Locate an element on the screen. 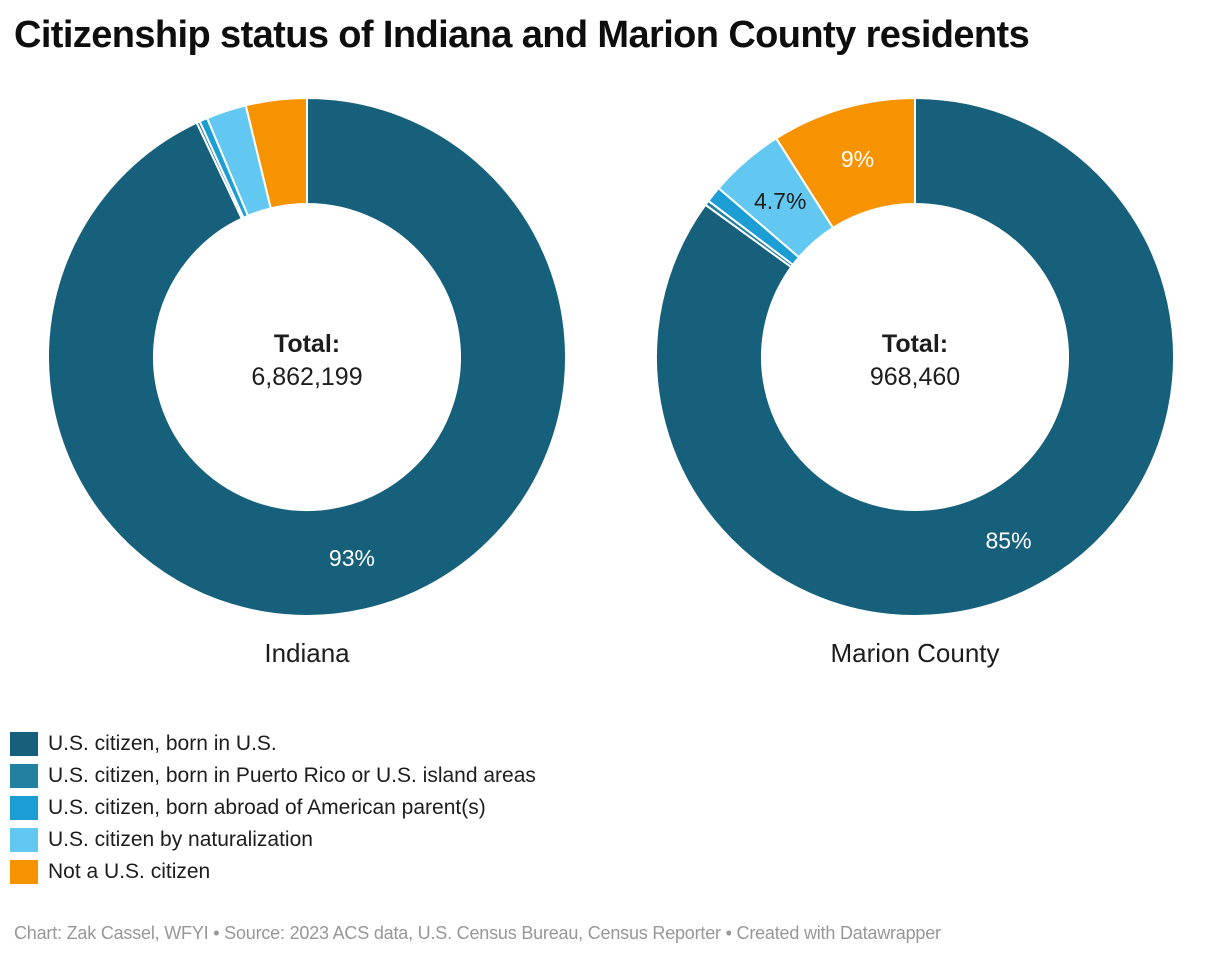 The height and width of the screenshot is (964, 1220). slice-value-label-marion: 85% is located at coordinates (1008, 541).